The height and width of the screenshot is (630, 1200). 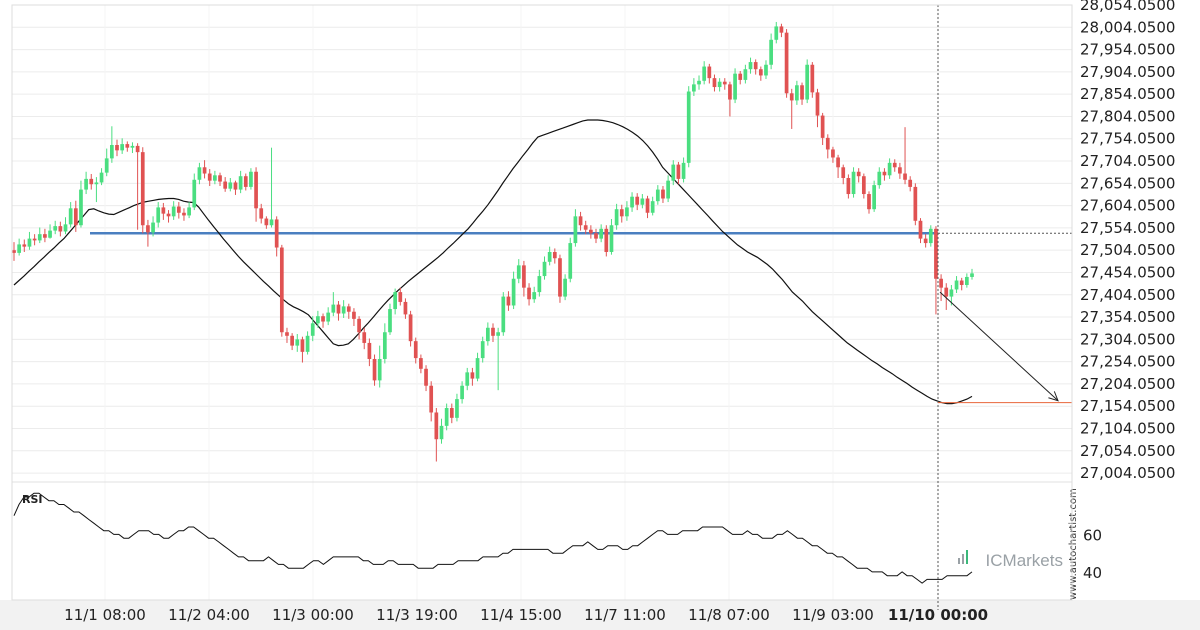 I want to click on x-tick-label: 11/3 00:00, so click(x=313, y=615).